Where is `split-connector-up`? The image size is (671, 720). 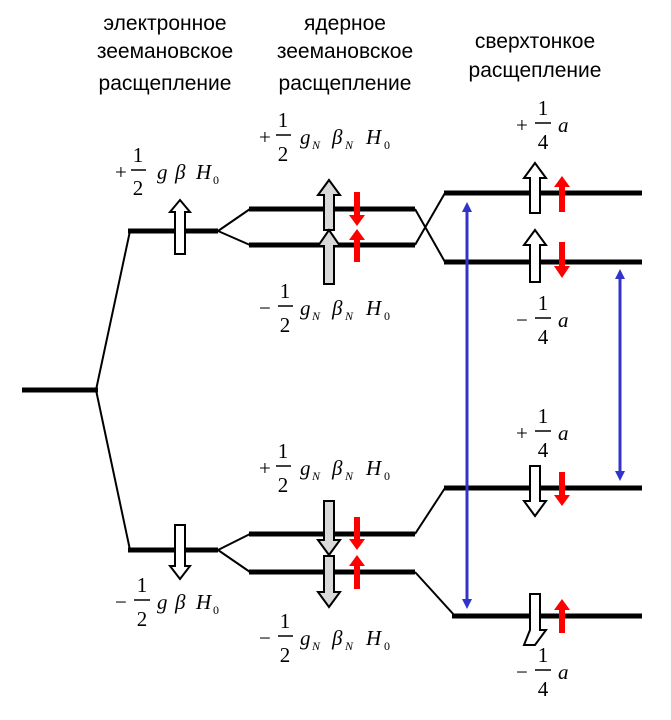
split-connector-up is located at coordinates (113, 310).